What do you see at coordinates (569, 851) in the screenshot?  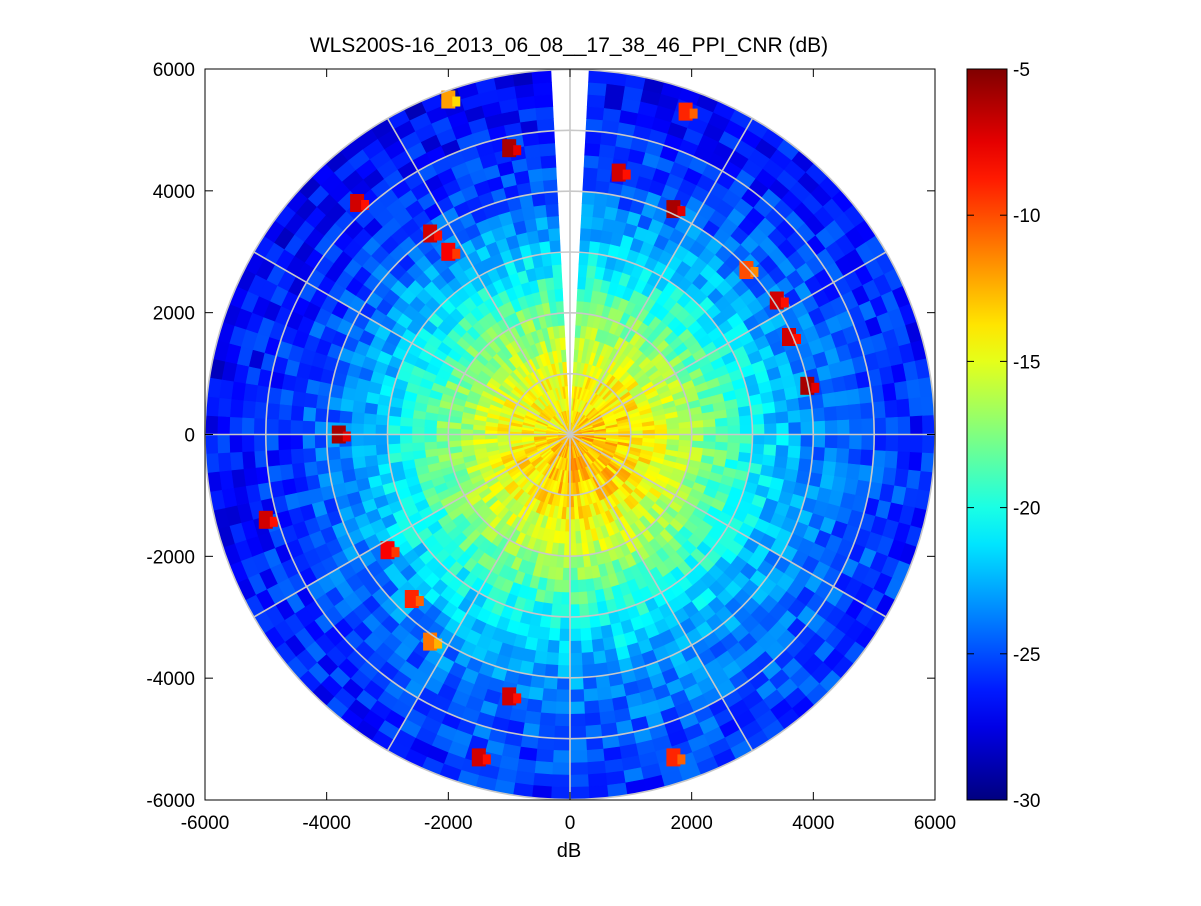 I see `x-axis-label: dB` at bounding box center [569, 851].